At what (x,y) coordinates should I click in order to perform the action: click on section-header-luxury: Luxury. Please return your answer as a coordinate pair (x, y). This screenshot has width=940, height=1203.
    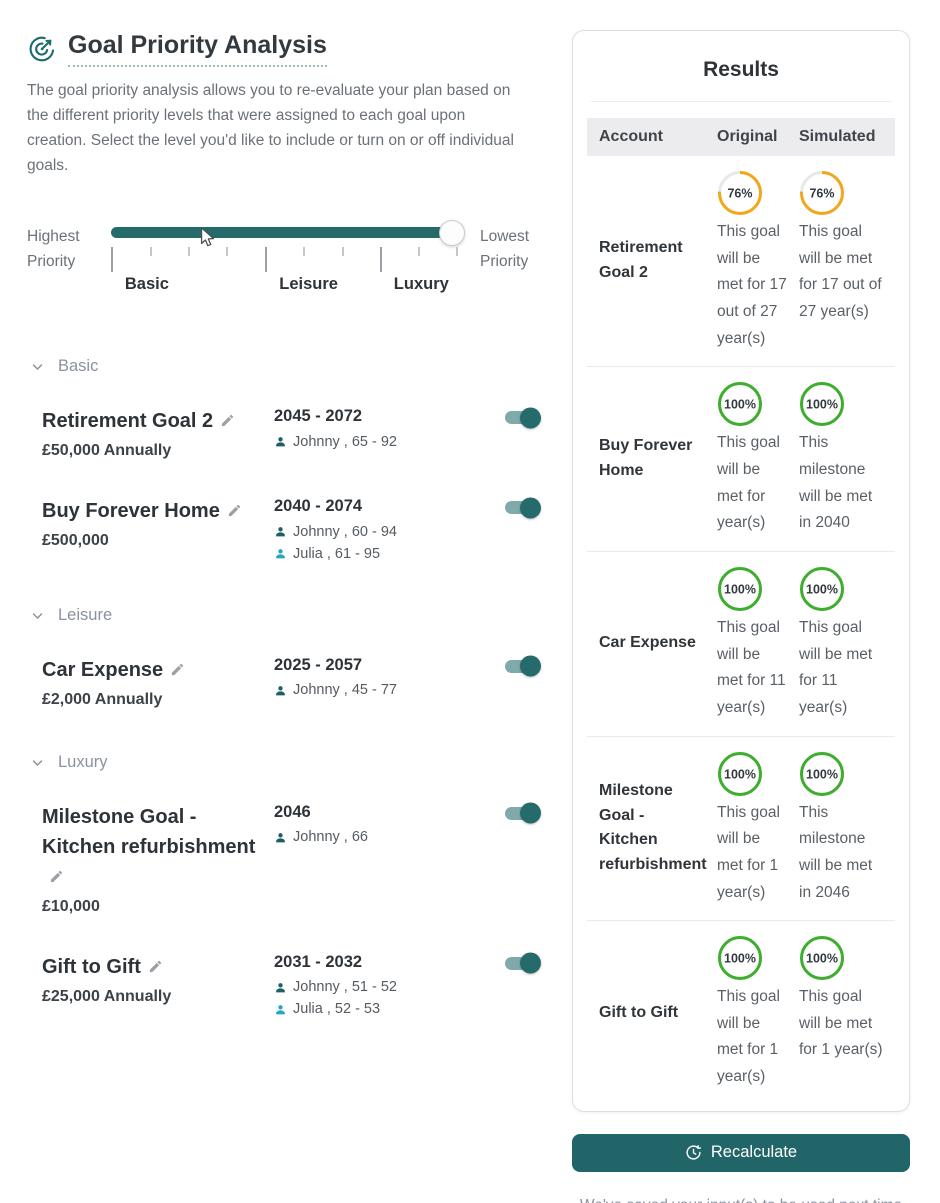
    Looking at the image, I should click on (284, 762).